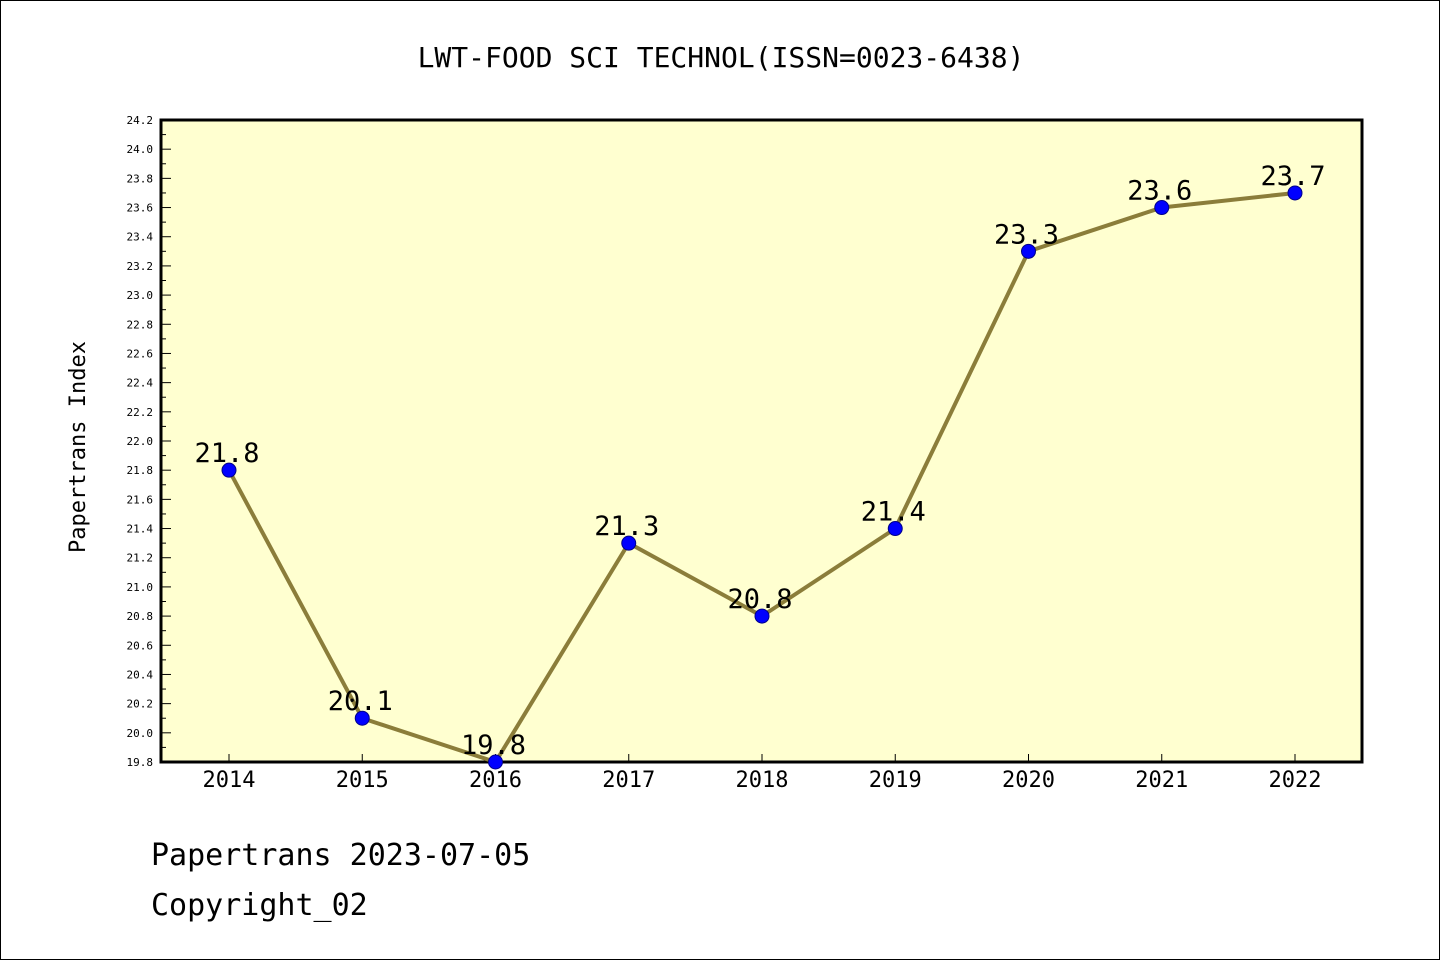  Describe the element at coordinates (140, 295) in the screenshot. I see `y-tick-label: 23.0` at that location.